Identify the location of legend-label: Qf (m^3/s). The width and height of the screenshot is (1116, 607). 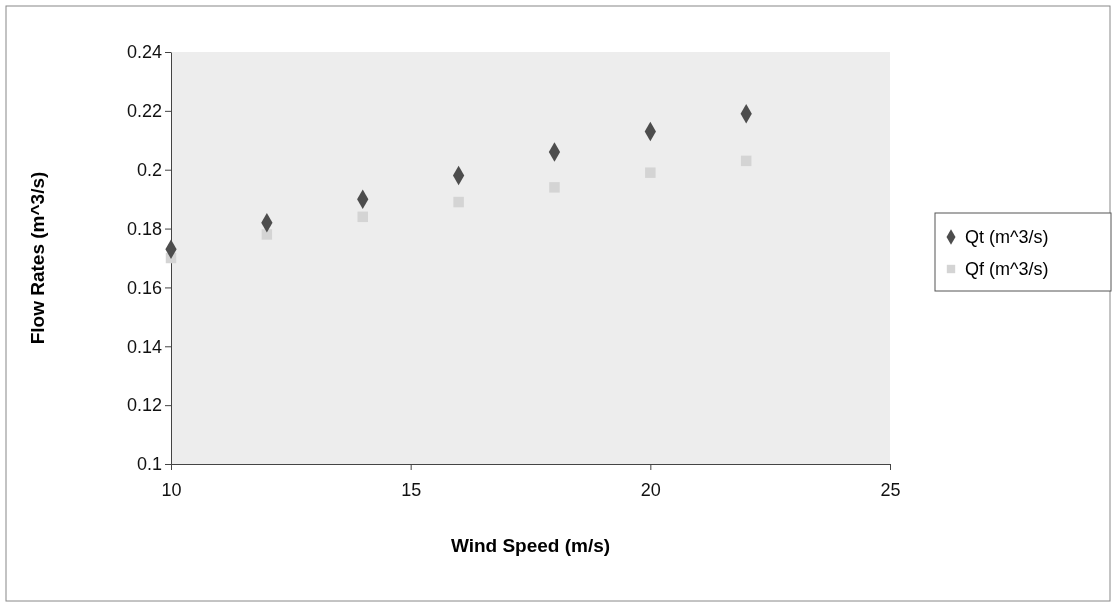
(1007, 269).